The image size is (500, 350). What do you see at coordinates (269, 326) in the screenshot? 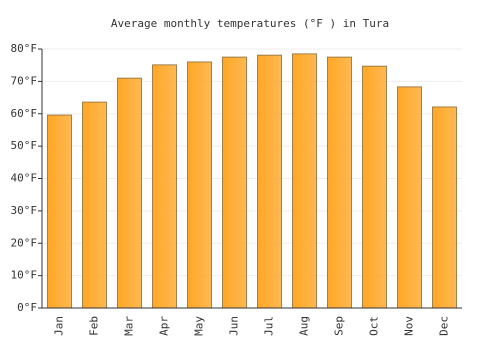
I see `x-tick-label: Jul` at bounding box center [269, 326].